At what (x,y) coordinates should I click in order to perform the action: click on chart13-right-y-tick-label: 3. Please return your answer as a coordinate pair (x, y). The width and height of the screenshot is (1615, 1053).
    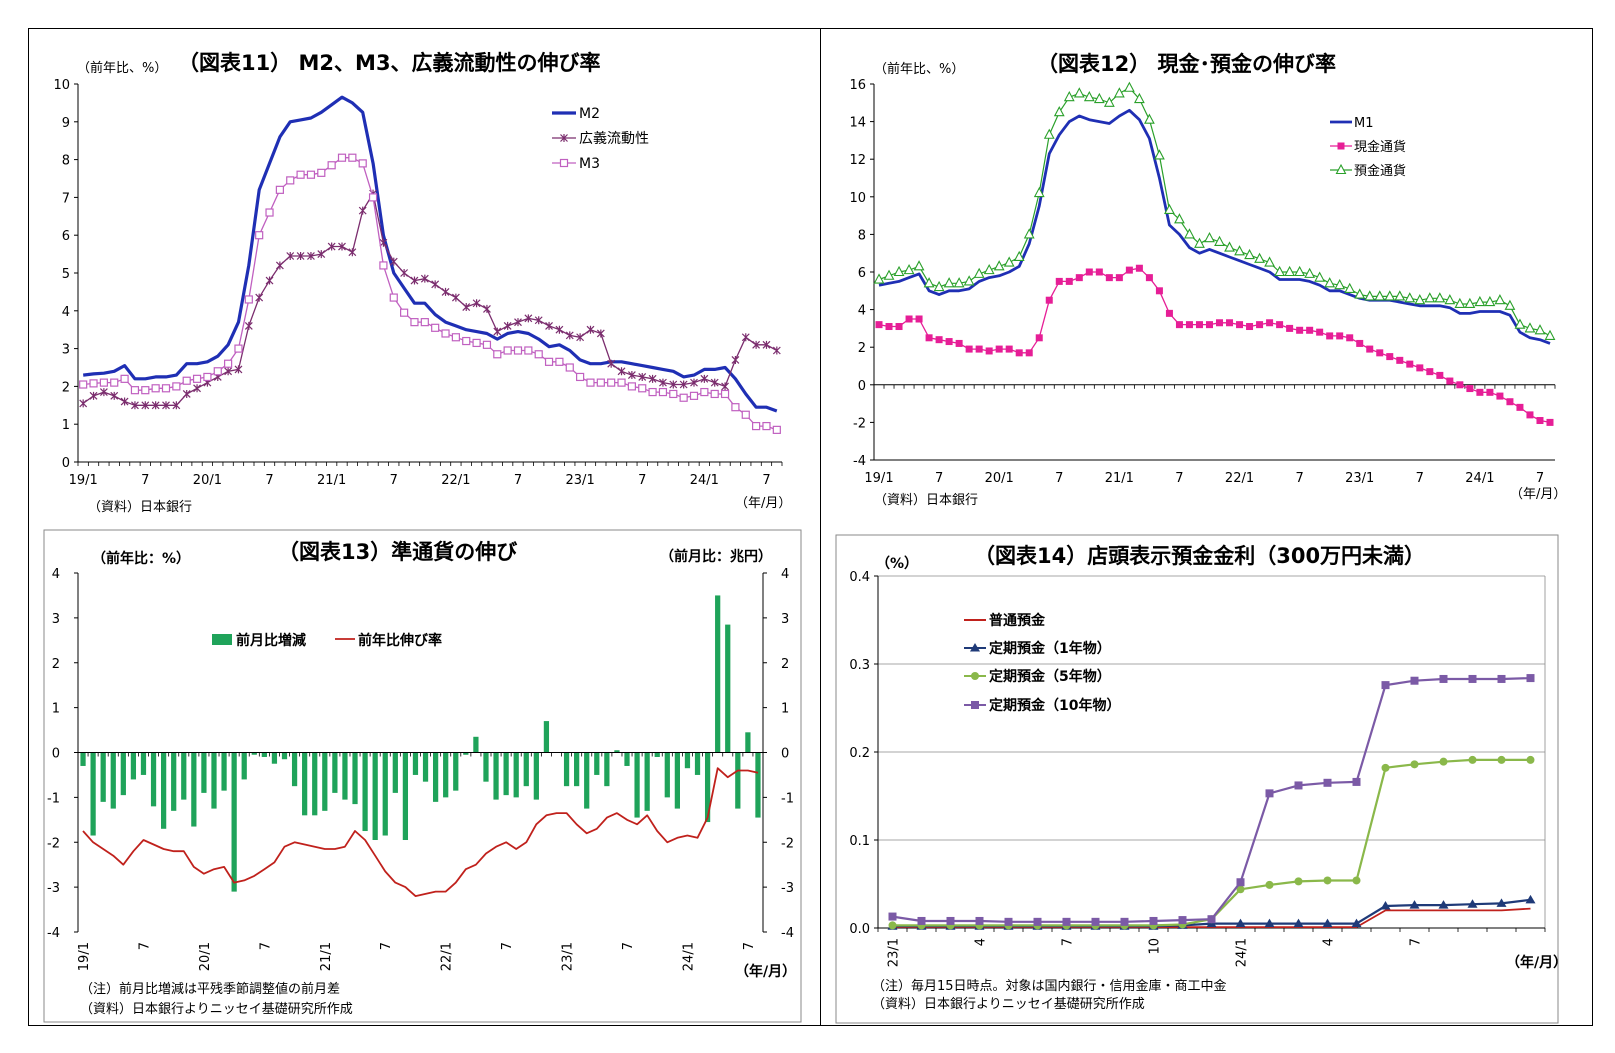
    Looking at the image, I should click on (785, 619).